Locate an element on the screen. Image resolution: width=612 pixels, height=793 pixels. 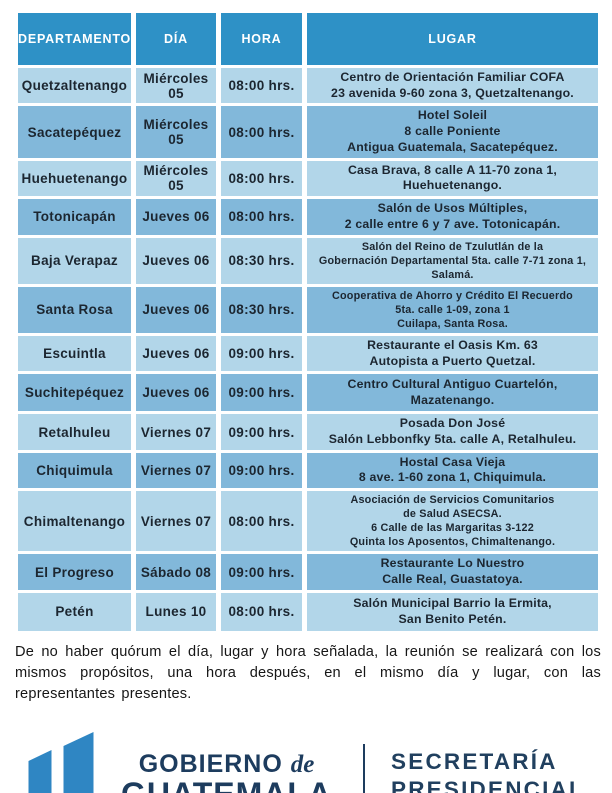
gobierno-logo-bars-icon is located at coordinates (61, 762).